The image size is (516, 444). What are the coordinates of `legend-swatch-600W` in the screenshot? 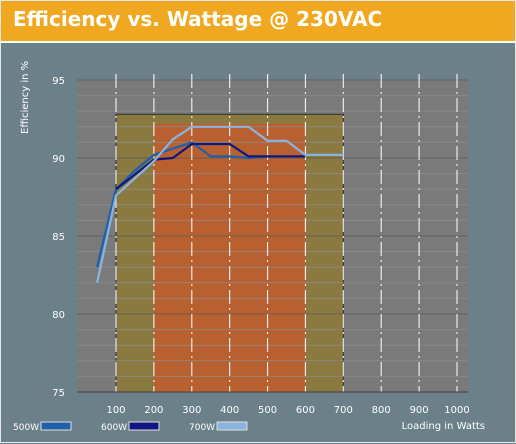 It's located at (144, 426).